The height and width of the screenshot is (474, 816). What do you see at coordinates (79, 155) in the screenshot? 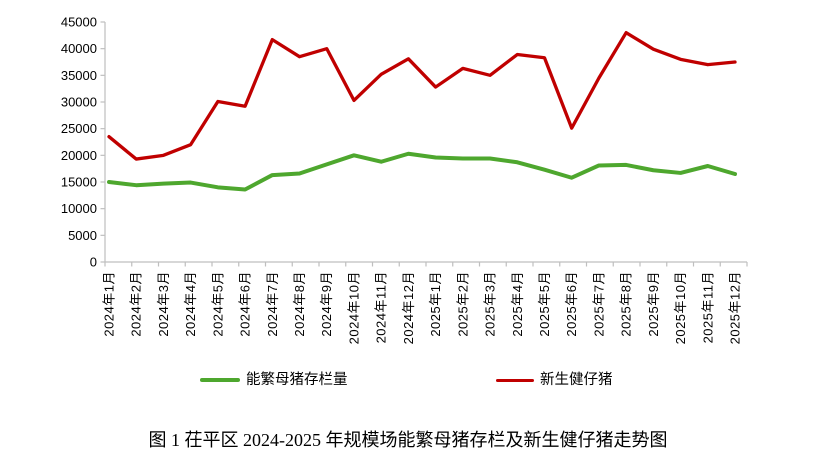
I see `y-tick-label: 20000` at bounding box center [79, 155].